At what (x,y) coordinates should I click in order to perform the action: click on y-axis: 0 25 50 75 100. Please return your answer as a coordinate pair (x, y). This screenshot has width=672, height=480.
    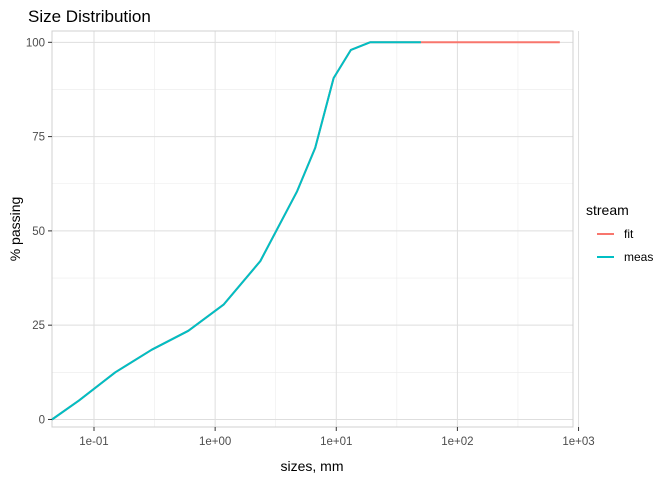
    Looking at the image, I should click on (39, 231).